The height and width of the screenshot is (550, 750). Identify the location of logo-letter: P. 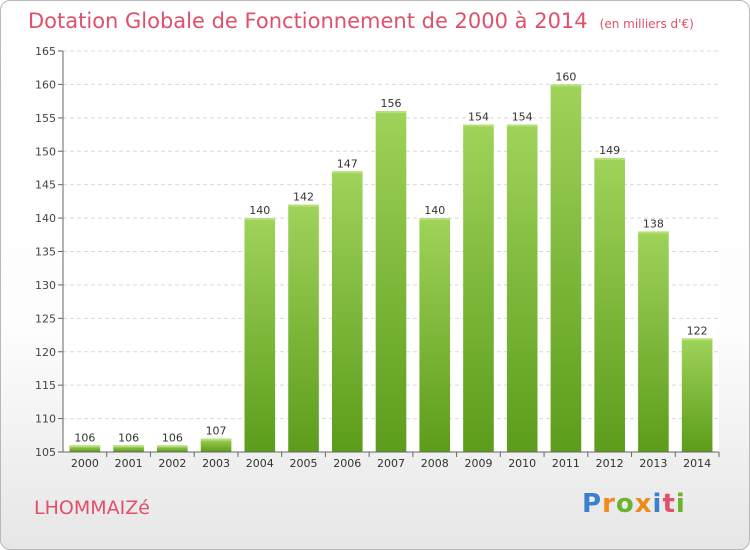
(592, 504).